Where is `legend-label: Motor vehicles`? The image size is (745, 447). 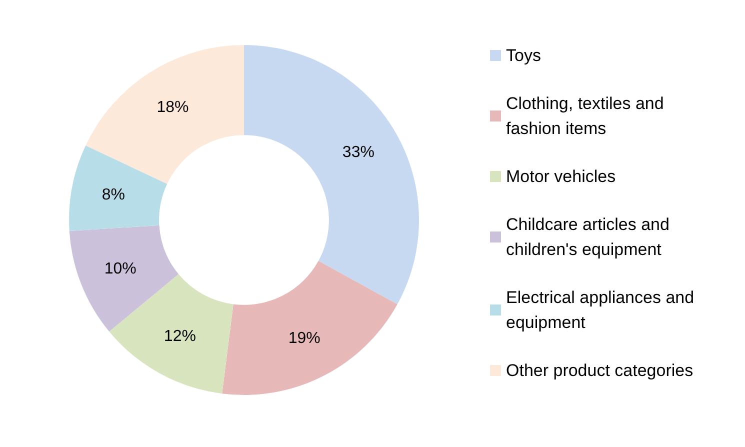
legend-label: Motor vehicles is located at coordinates (561, 176).